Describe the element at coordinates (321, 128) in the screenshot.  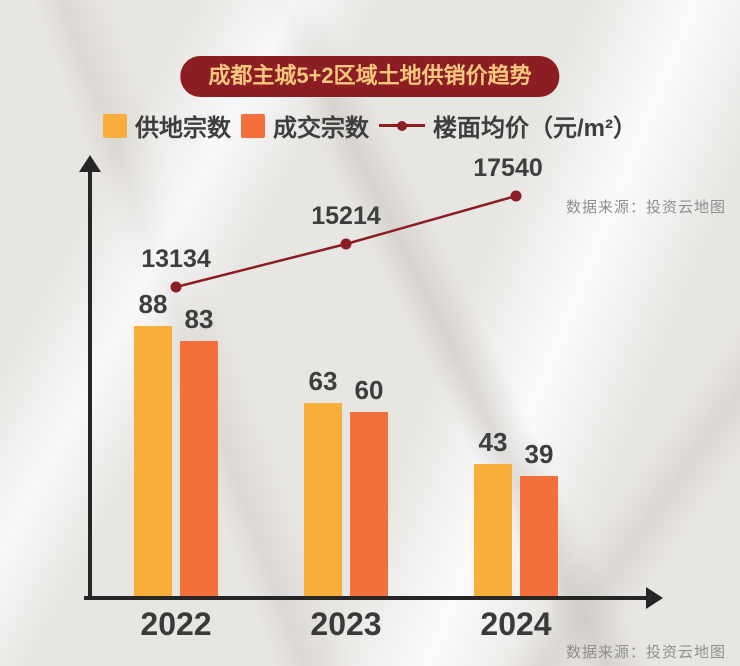
I see `legend-label-deal: 成交宗数` at that location.